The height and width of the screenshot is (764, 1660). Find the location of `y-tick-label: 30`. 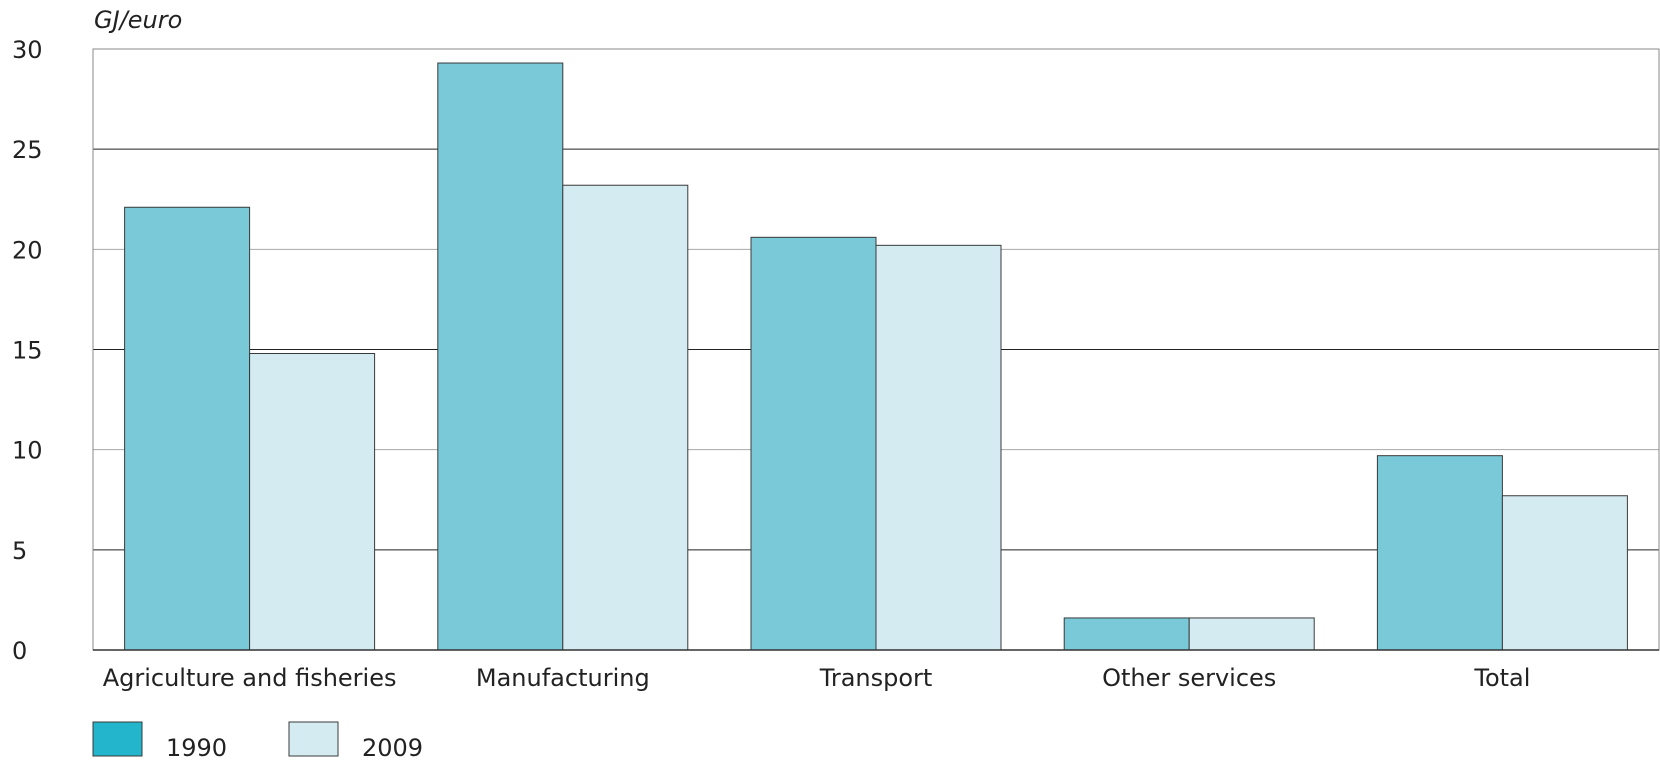

y-tick-label: 30 is located at coordinates (27, 50).